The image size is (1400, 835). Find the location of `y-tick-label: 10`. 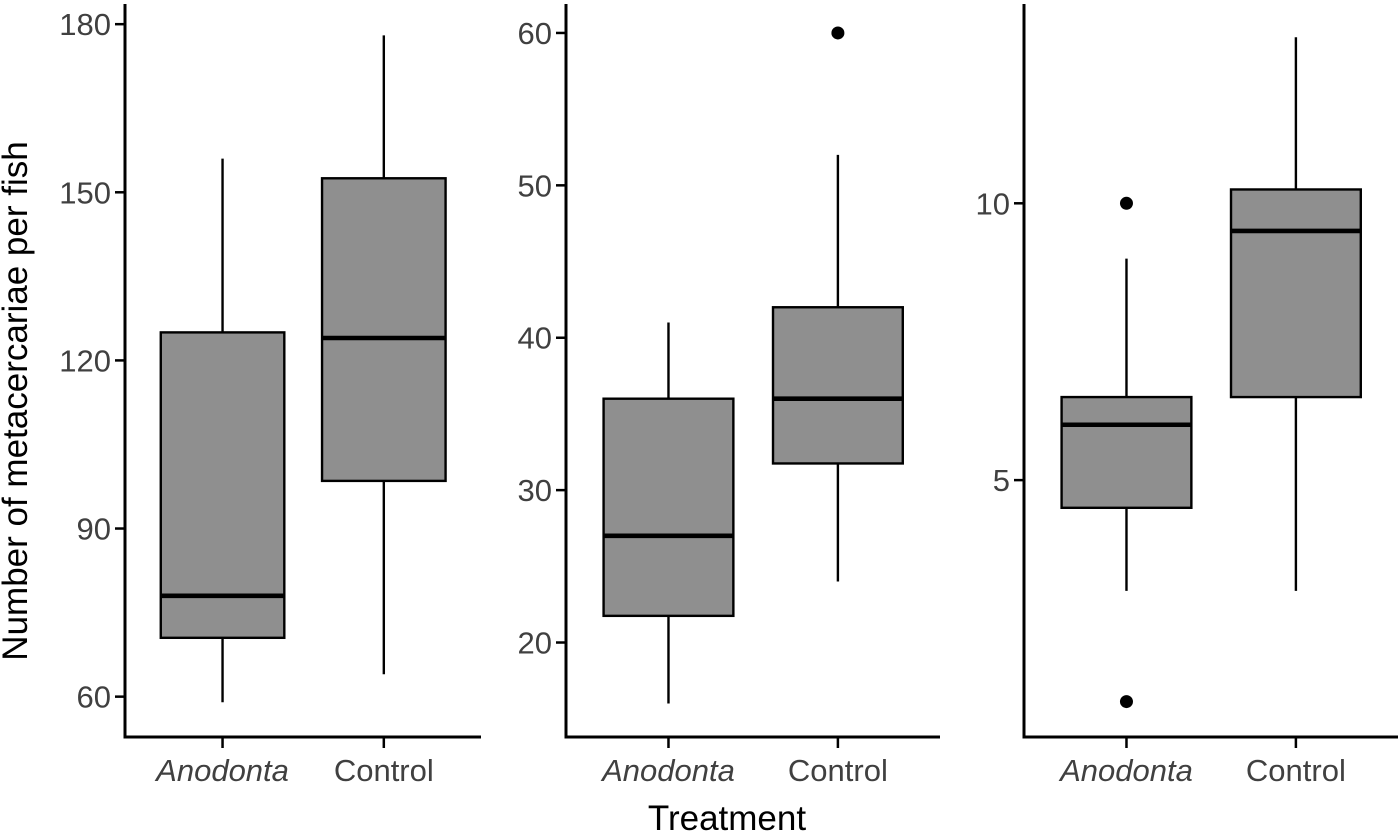

y-tick-label: 10 is located at coordinates (993, 203).